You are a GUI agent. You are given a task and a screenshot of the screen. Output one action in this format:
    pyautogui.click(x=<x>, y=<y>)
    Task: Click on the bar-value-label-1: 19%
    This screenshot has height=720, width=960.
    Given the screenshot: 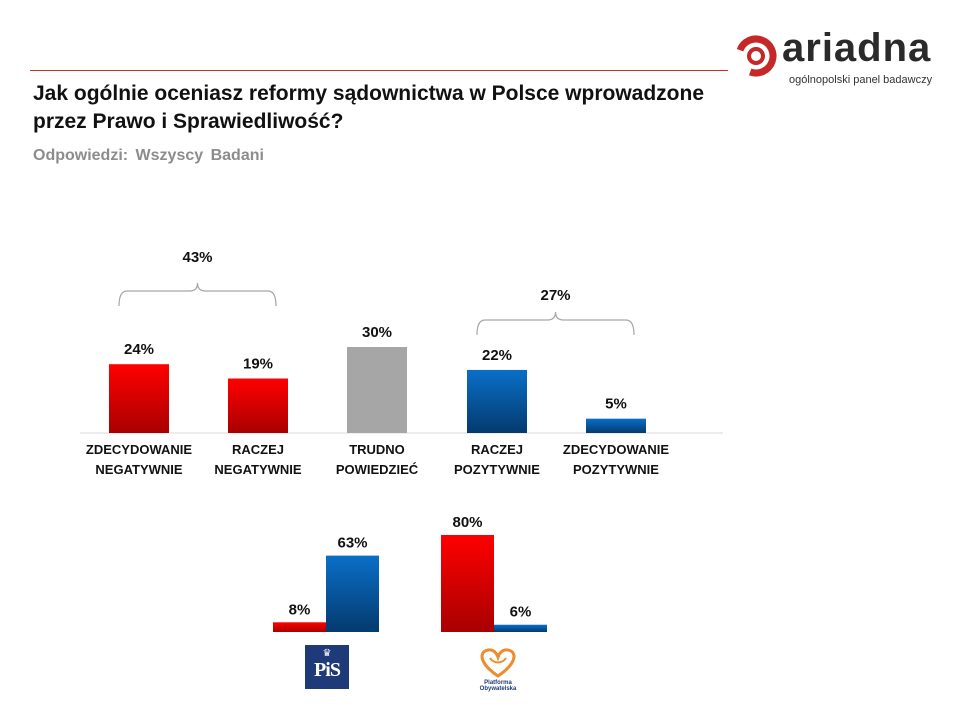 What is the action you would take?
    pyautogui.click(x=258, y=364)
    